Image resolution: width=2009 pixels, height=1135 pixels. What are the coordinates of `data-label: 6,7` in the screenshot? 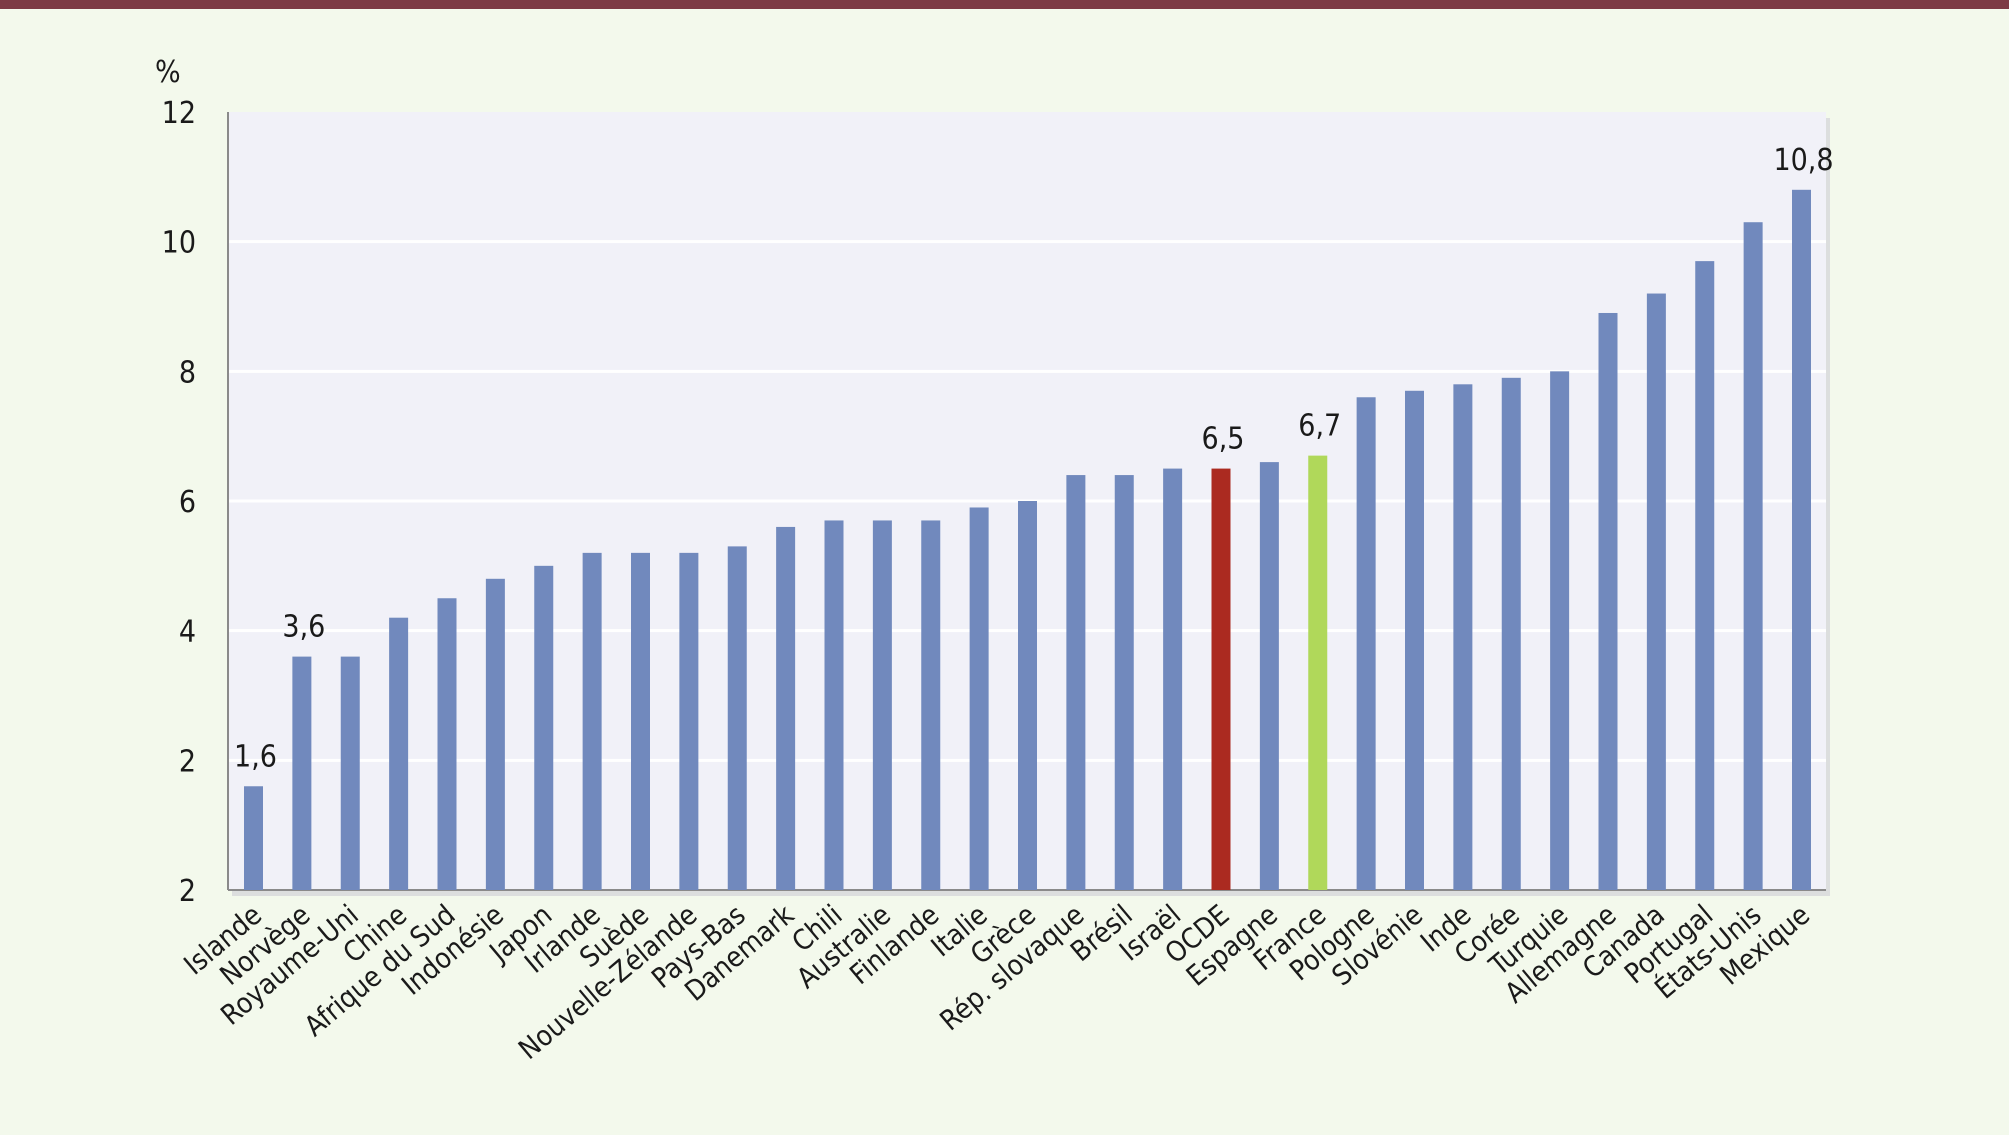 It's located at (1319, 426).